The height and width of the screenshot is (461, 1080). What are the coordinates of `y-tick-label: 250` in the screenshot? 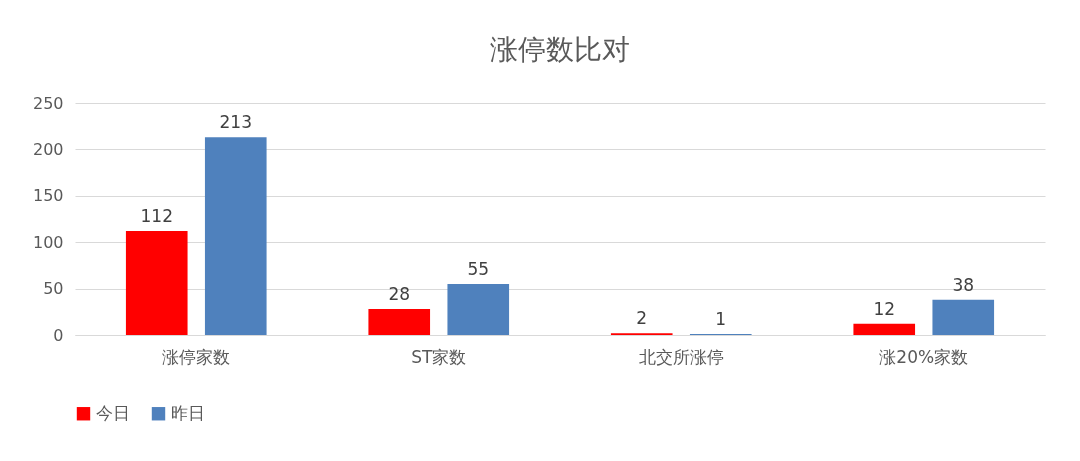 It's located at (48, 103).